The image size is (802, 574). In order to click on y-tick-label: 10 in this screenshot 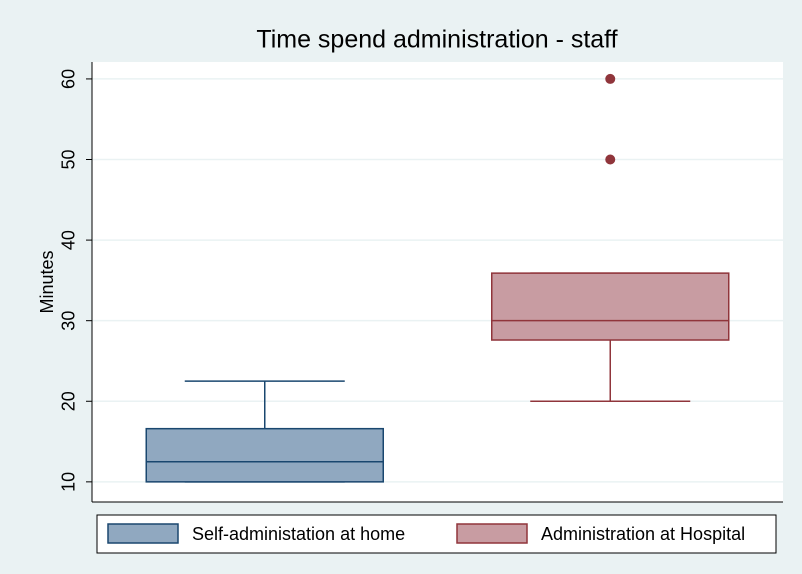, I will do `click(69, 482)`.